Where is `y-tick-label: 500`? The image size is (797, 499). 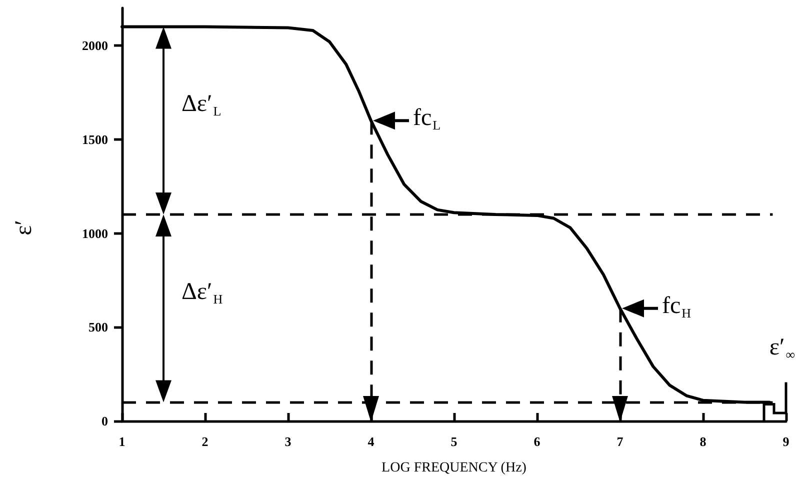
y-tick-label: 500 is located at coordinates (98, 327).